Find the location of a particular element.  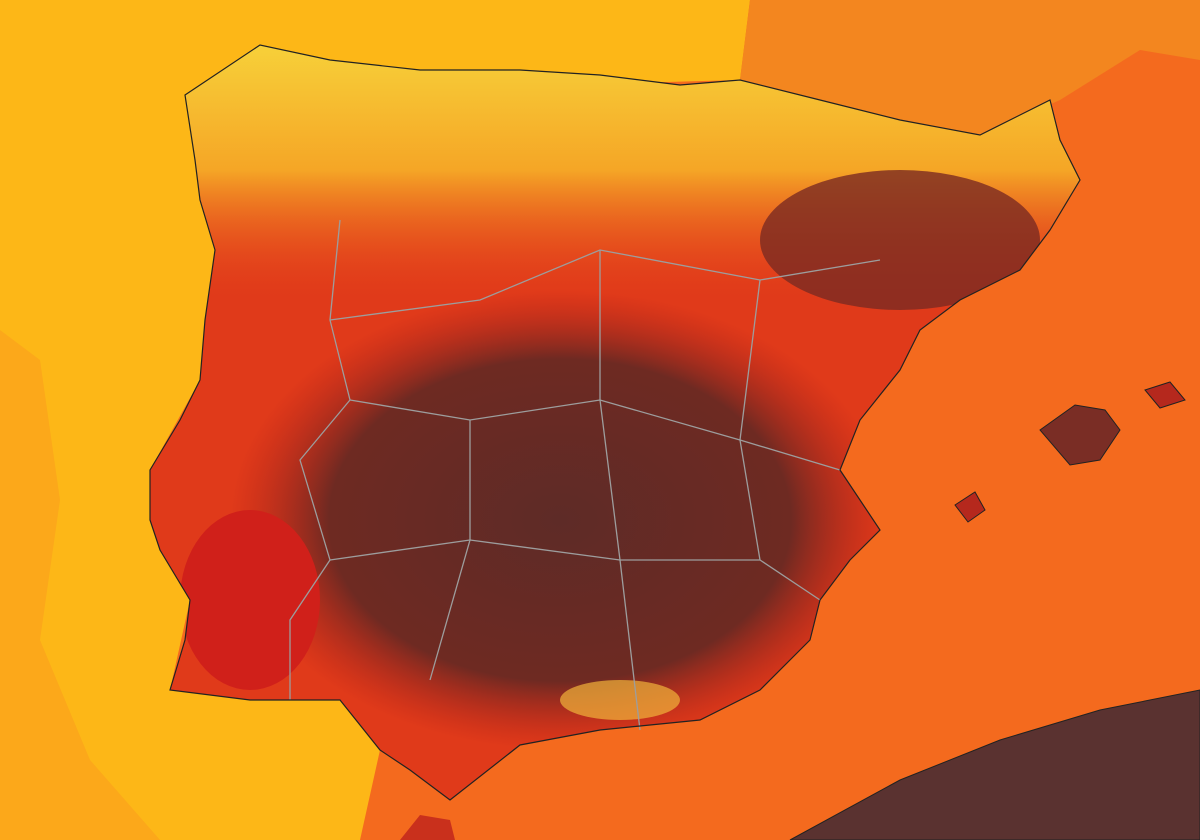

mallorca is located at coordinates (1080, 435).